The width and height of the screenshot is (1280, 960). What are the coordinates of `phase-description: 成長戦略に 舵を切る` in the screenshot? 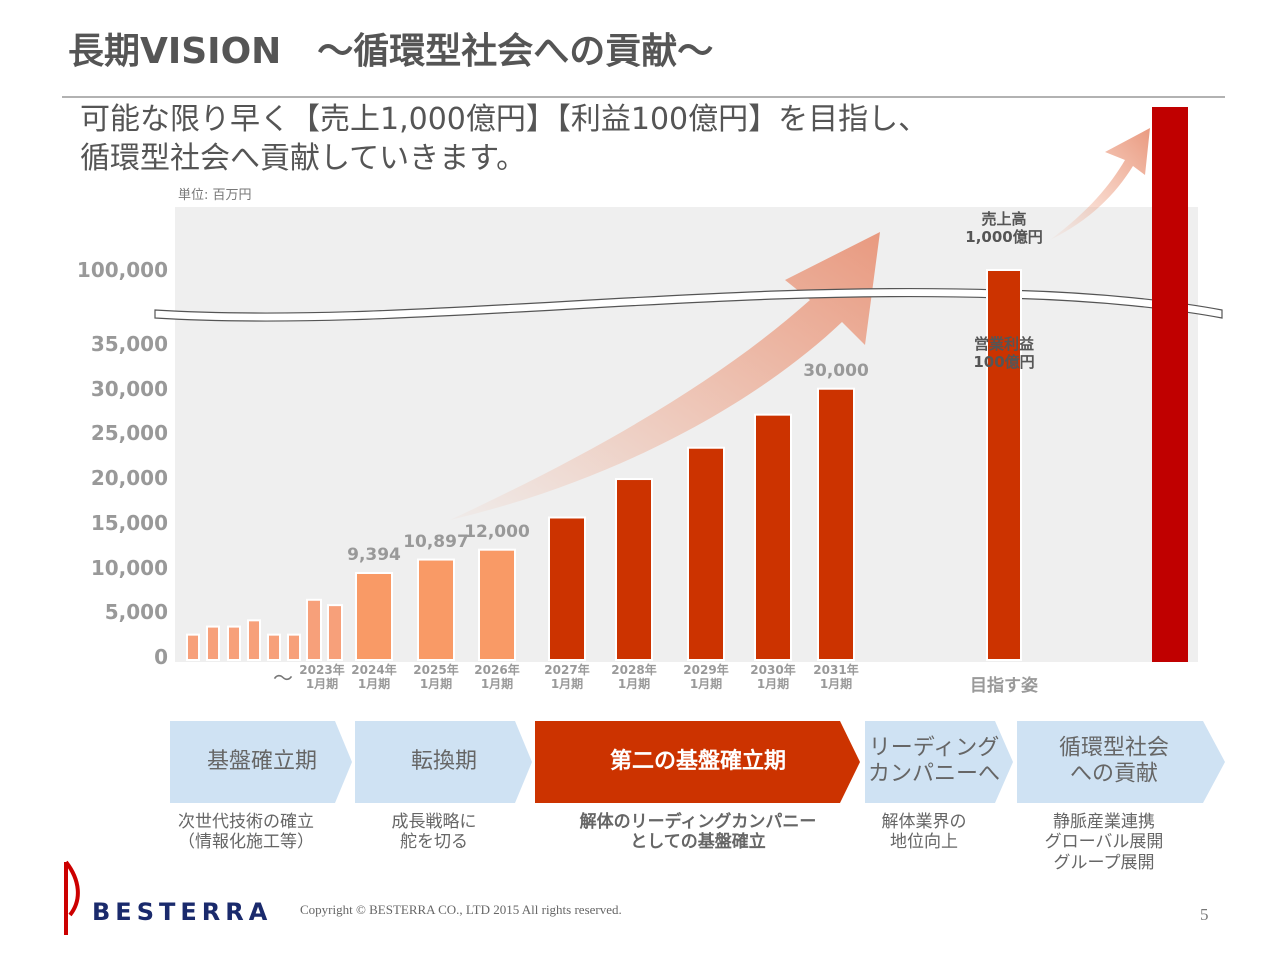 It's located at (434, 832).